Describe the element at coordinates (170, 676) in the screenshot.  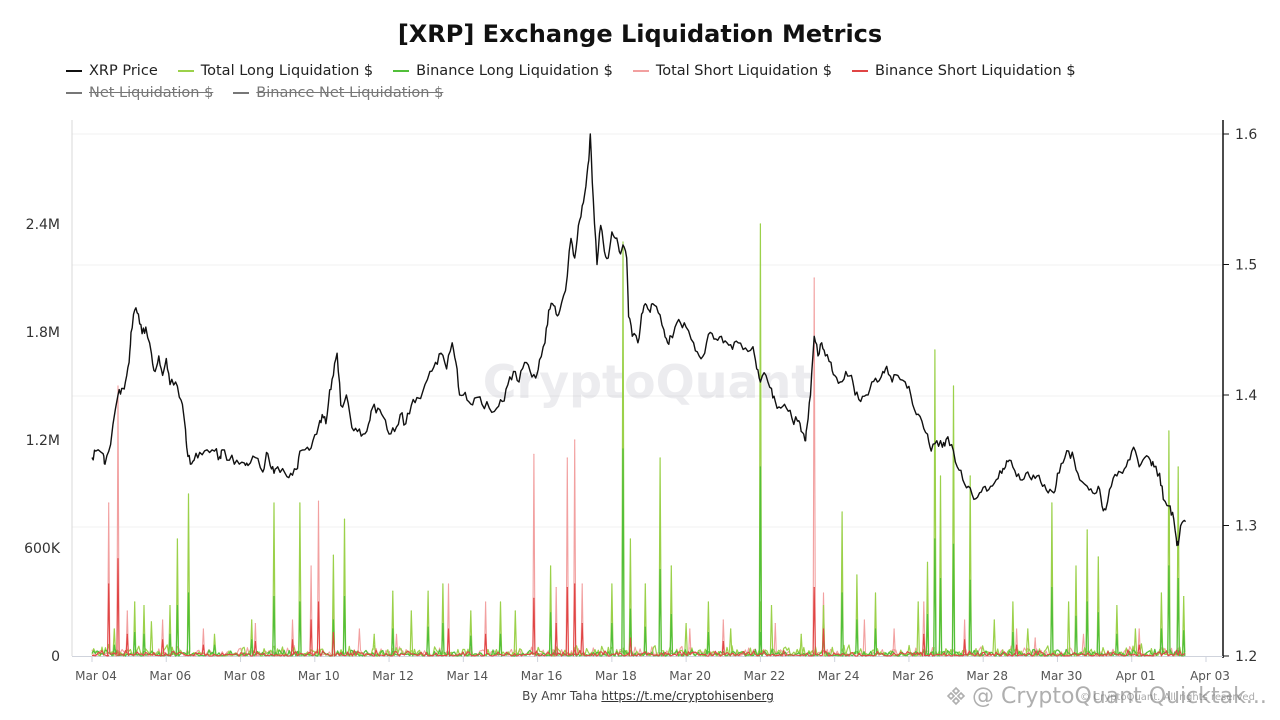
I see `x-tick-label: Mar 06` at that location.